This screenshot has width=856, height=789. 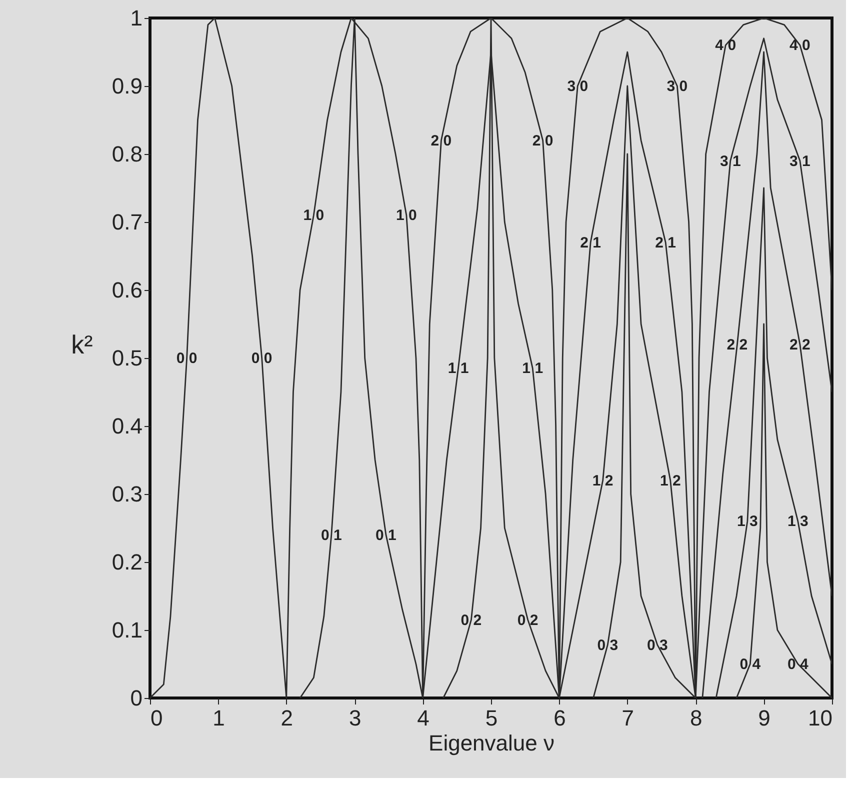 I want to click on x-tick-label: 1, so click(x=218, y=718).